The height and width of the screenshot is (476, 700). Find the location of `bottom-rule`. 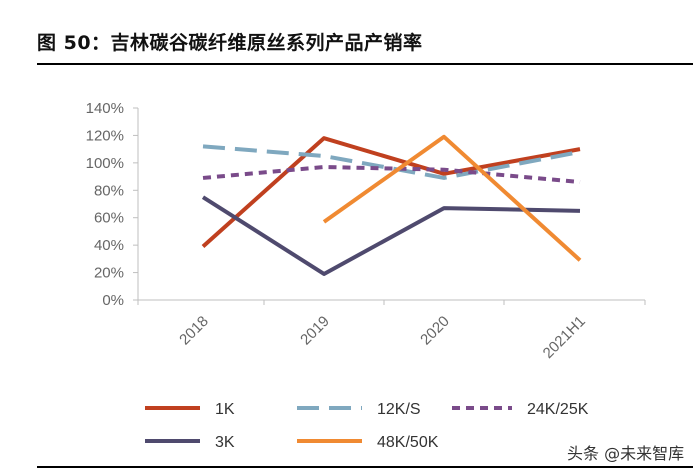

bottom-rule is located at coordinates (365, 467).